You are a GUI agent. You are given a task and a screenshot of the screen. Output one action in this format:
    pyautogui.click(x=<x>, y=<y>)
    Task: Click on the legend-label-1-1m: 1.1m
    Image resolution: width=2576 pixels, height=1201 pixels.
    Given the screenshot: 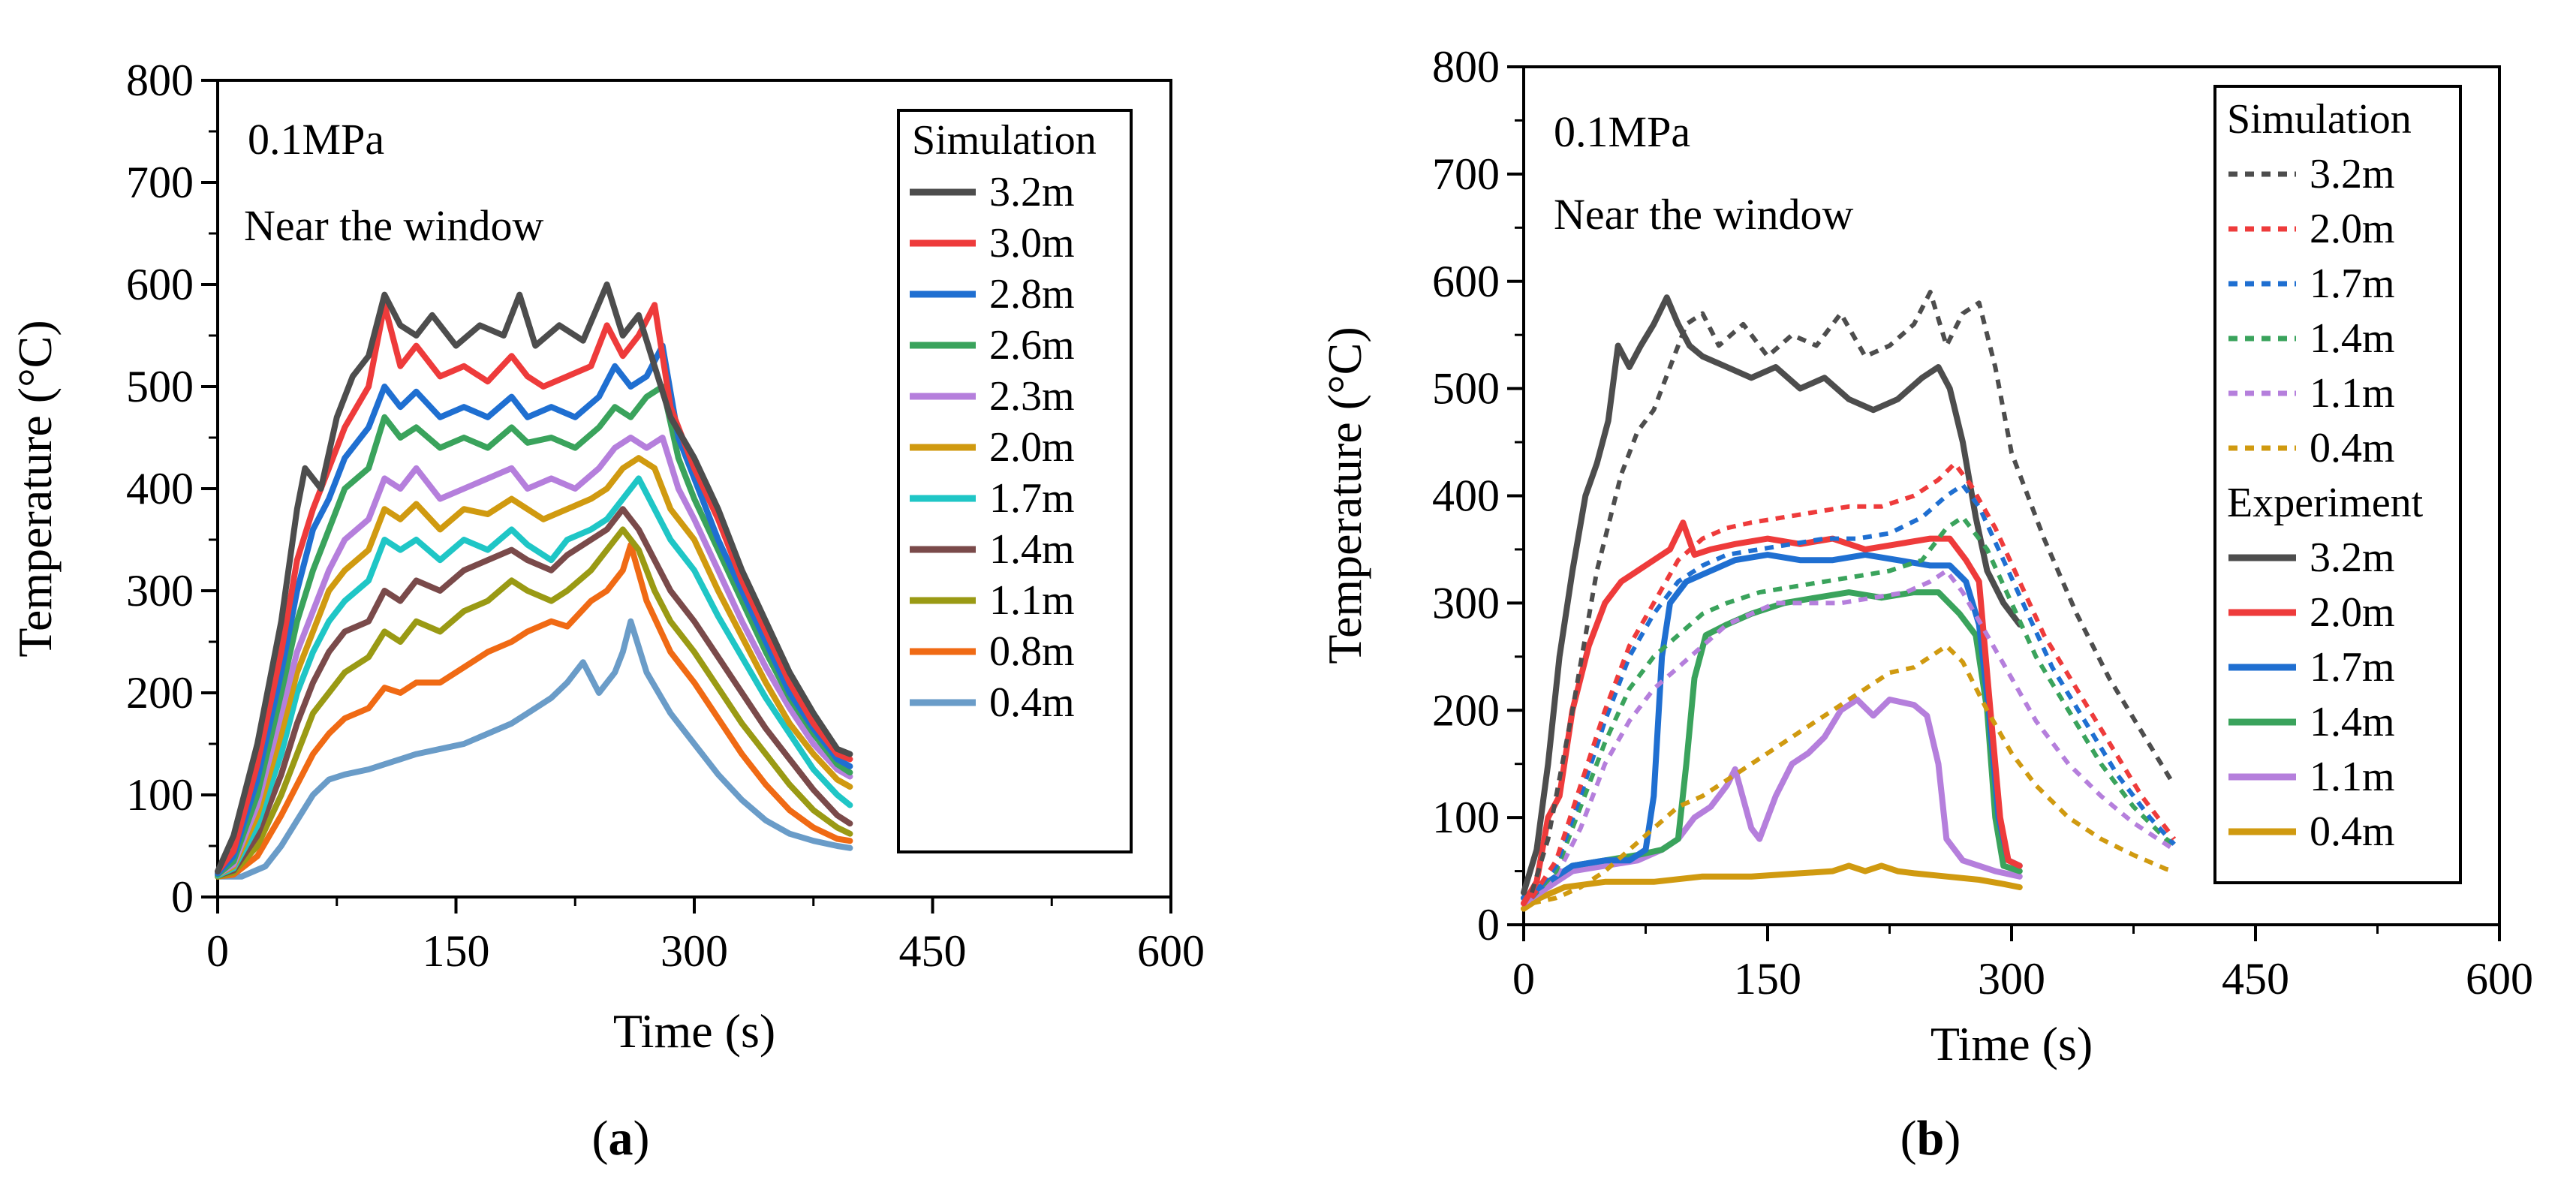 What is the action you would take?
    pyautogui.click(x=1032, y=600)
    